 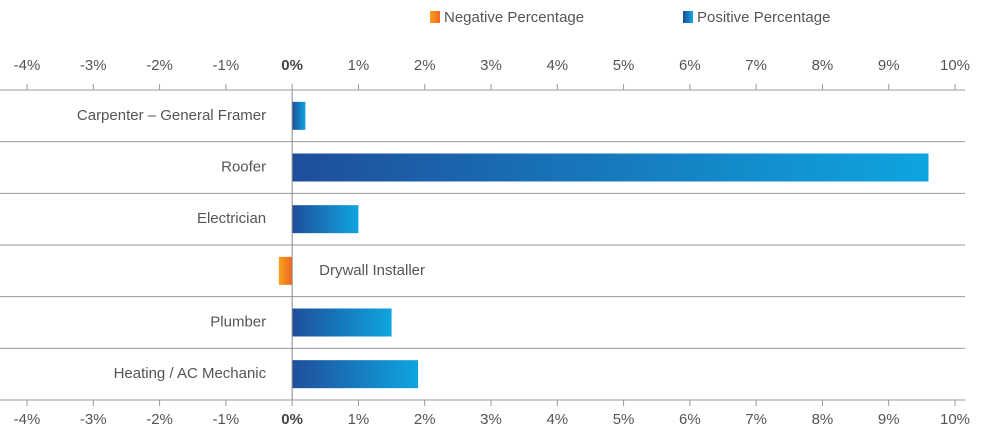 What do you see at coordinates (238, 321) in the screenshot?
I see `category-label: Plumber` at bounding box center [238, 321].